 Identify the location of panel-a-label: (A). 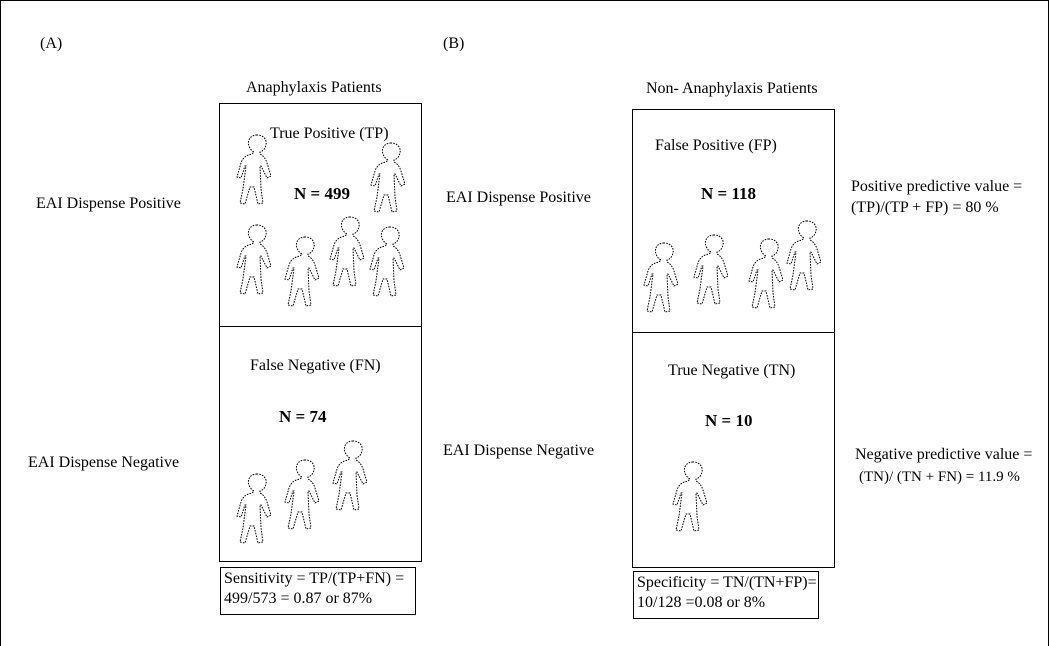
(51, 43).